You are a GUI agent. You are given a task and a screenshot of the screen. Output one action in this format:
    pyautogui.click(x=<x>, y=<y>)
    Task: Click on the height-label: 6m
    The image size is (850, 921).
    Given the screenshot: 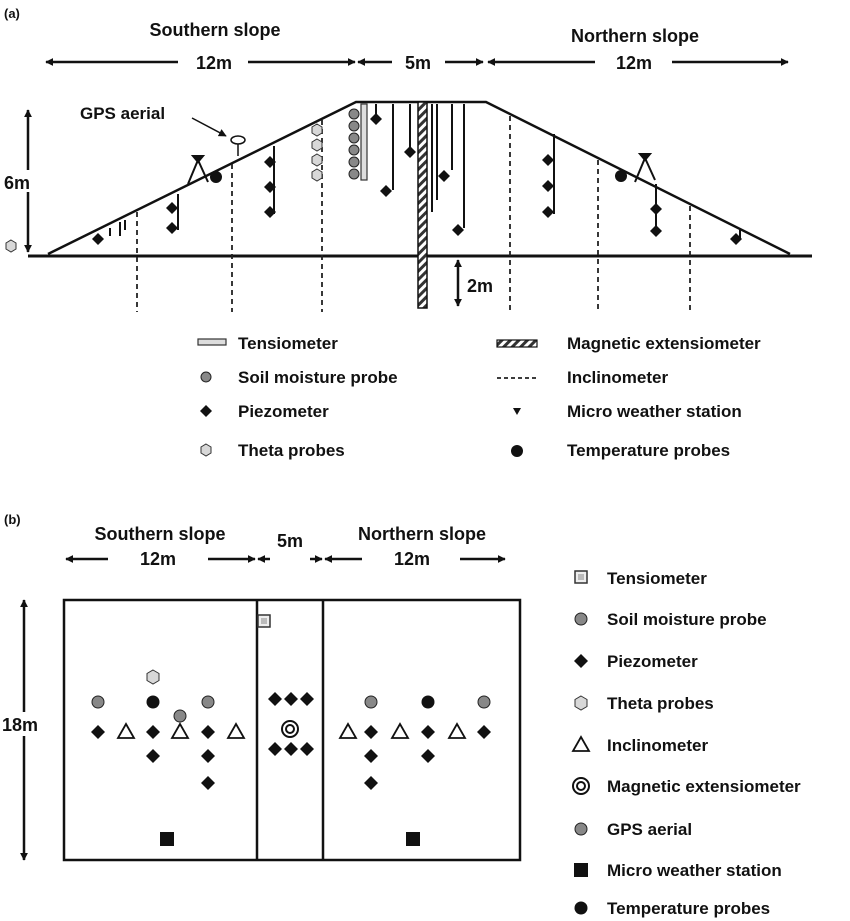 What is the action you would take?
    pyautogui.click(x=17, y=183)
    